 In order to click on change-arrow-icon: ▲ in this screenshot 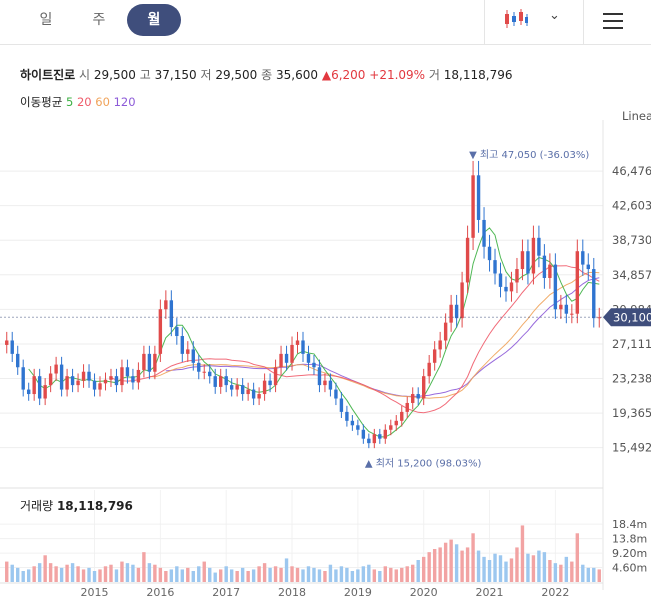, I will do `click(326, 75)`.